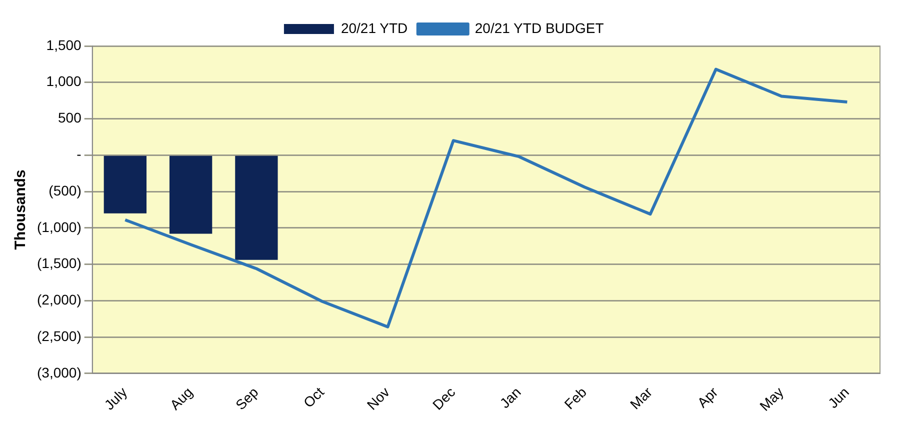 This screenshot has width=904, height=426. I want to click on y-axis-title: Thousands, so click(21, 210).